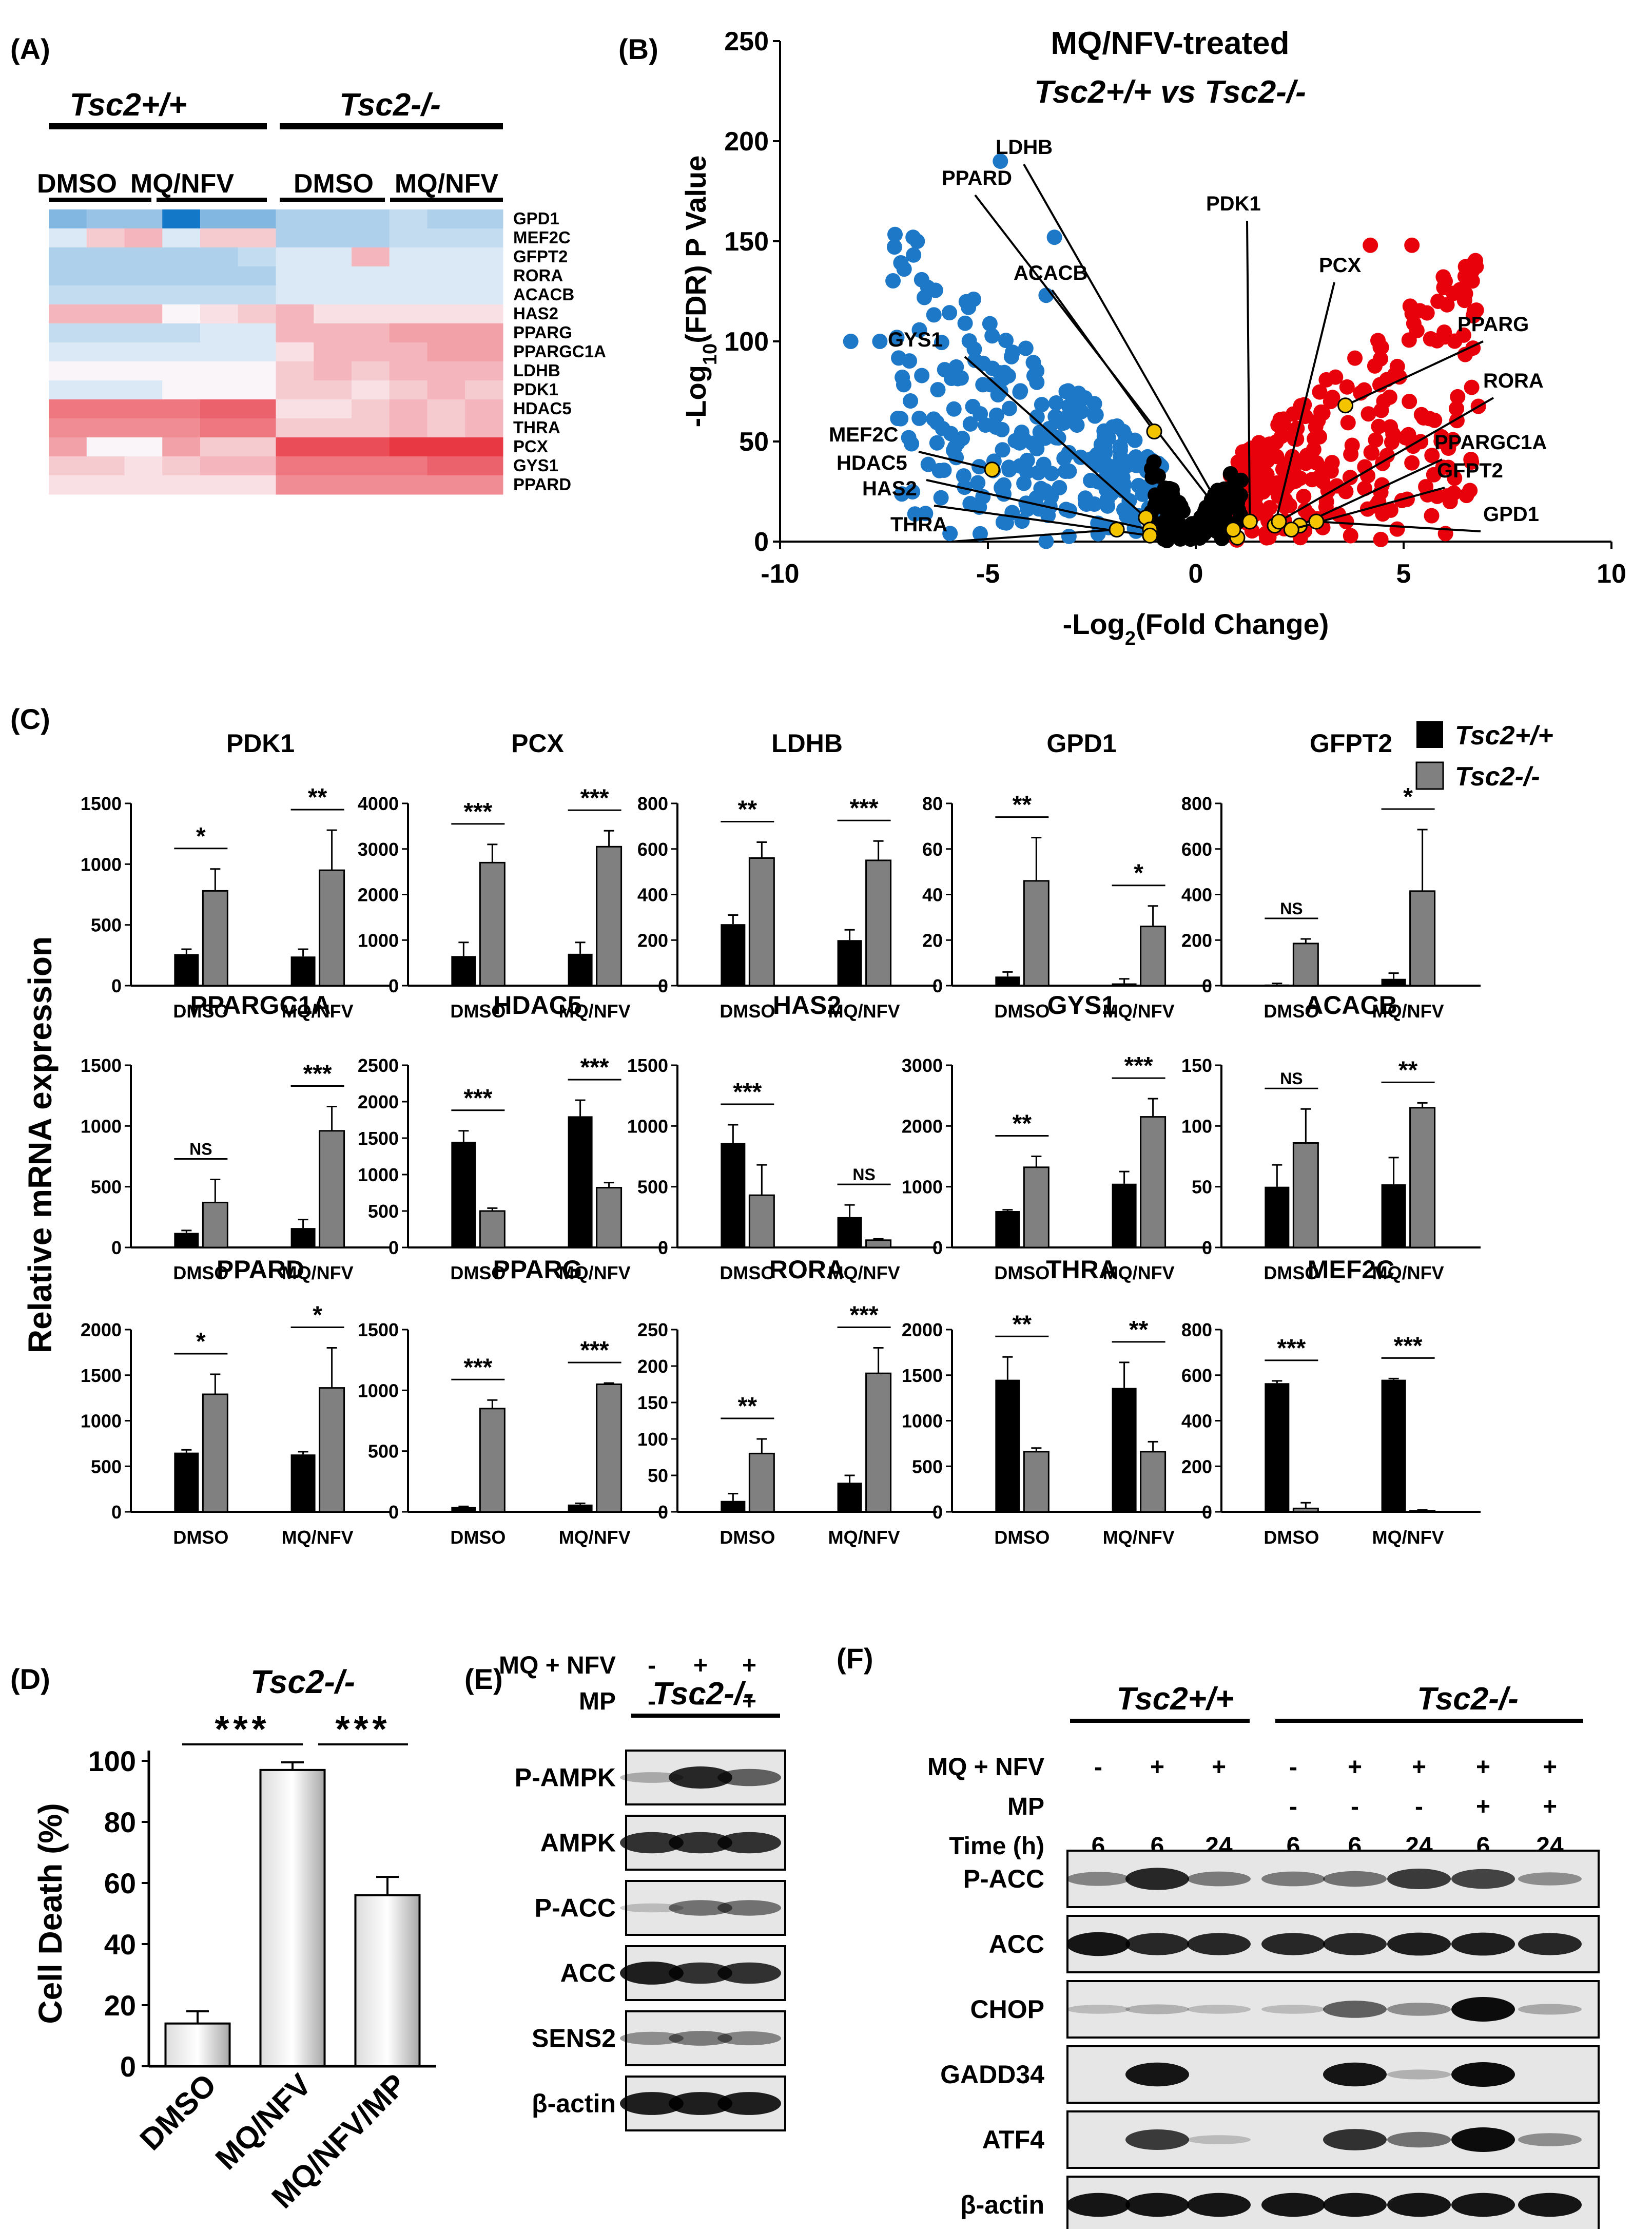  Describe the element at coordinates (235, 1402) in the screenshot. I see `bar-chart-ppard: PPARD 0 500 1000 1500 2000 DMSO * MQ/NFV *` at that location.